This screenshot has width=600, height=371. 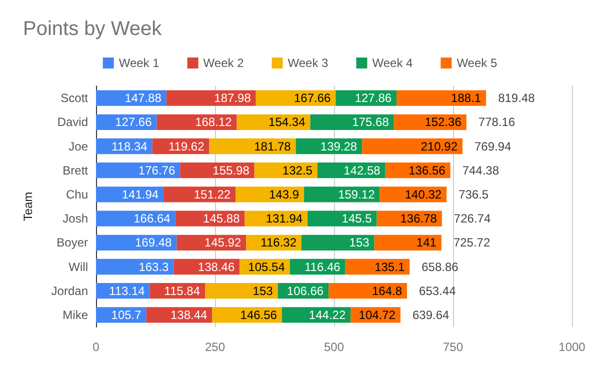 What do you see at coordinates (472, 219) in the screenshot?
I see `total-label: 726.74` at bounding box center [472, 219].